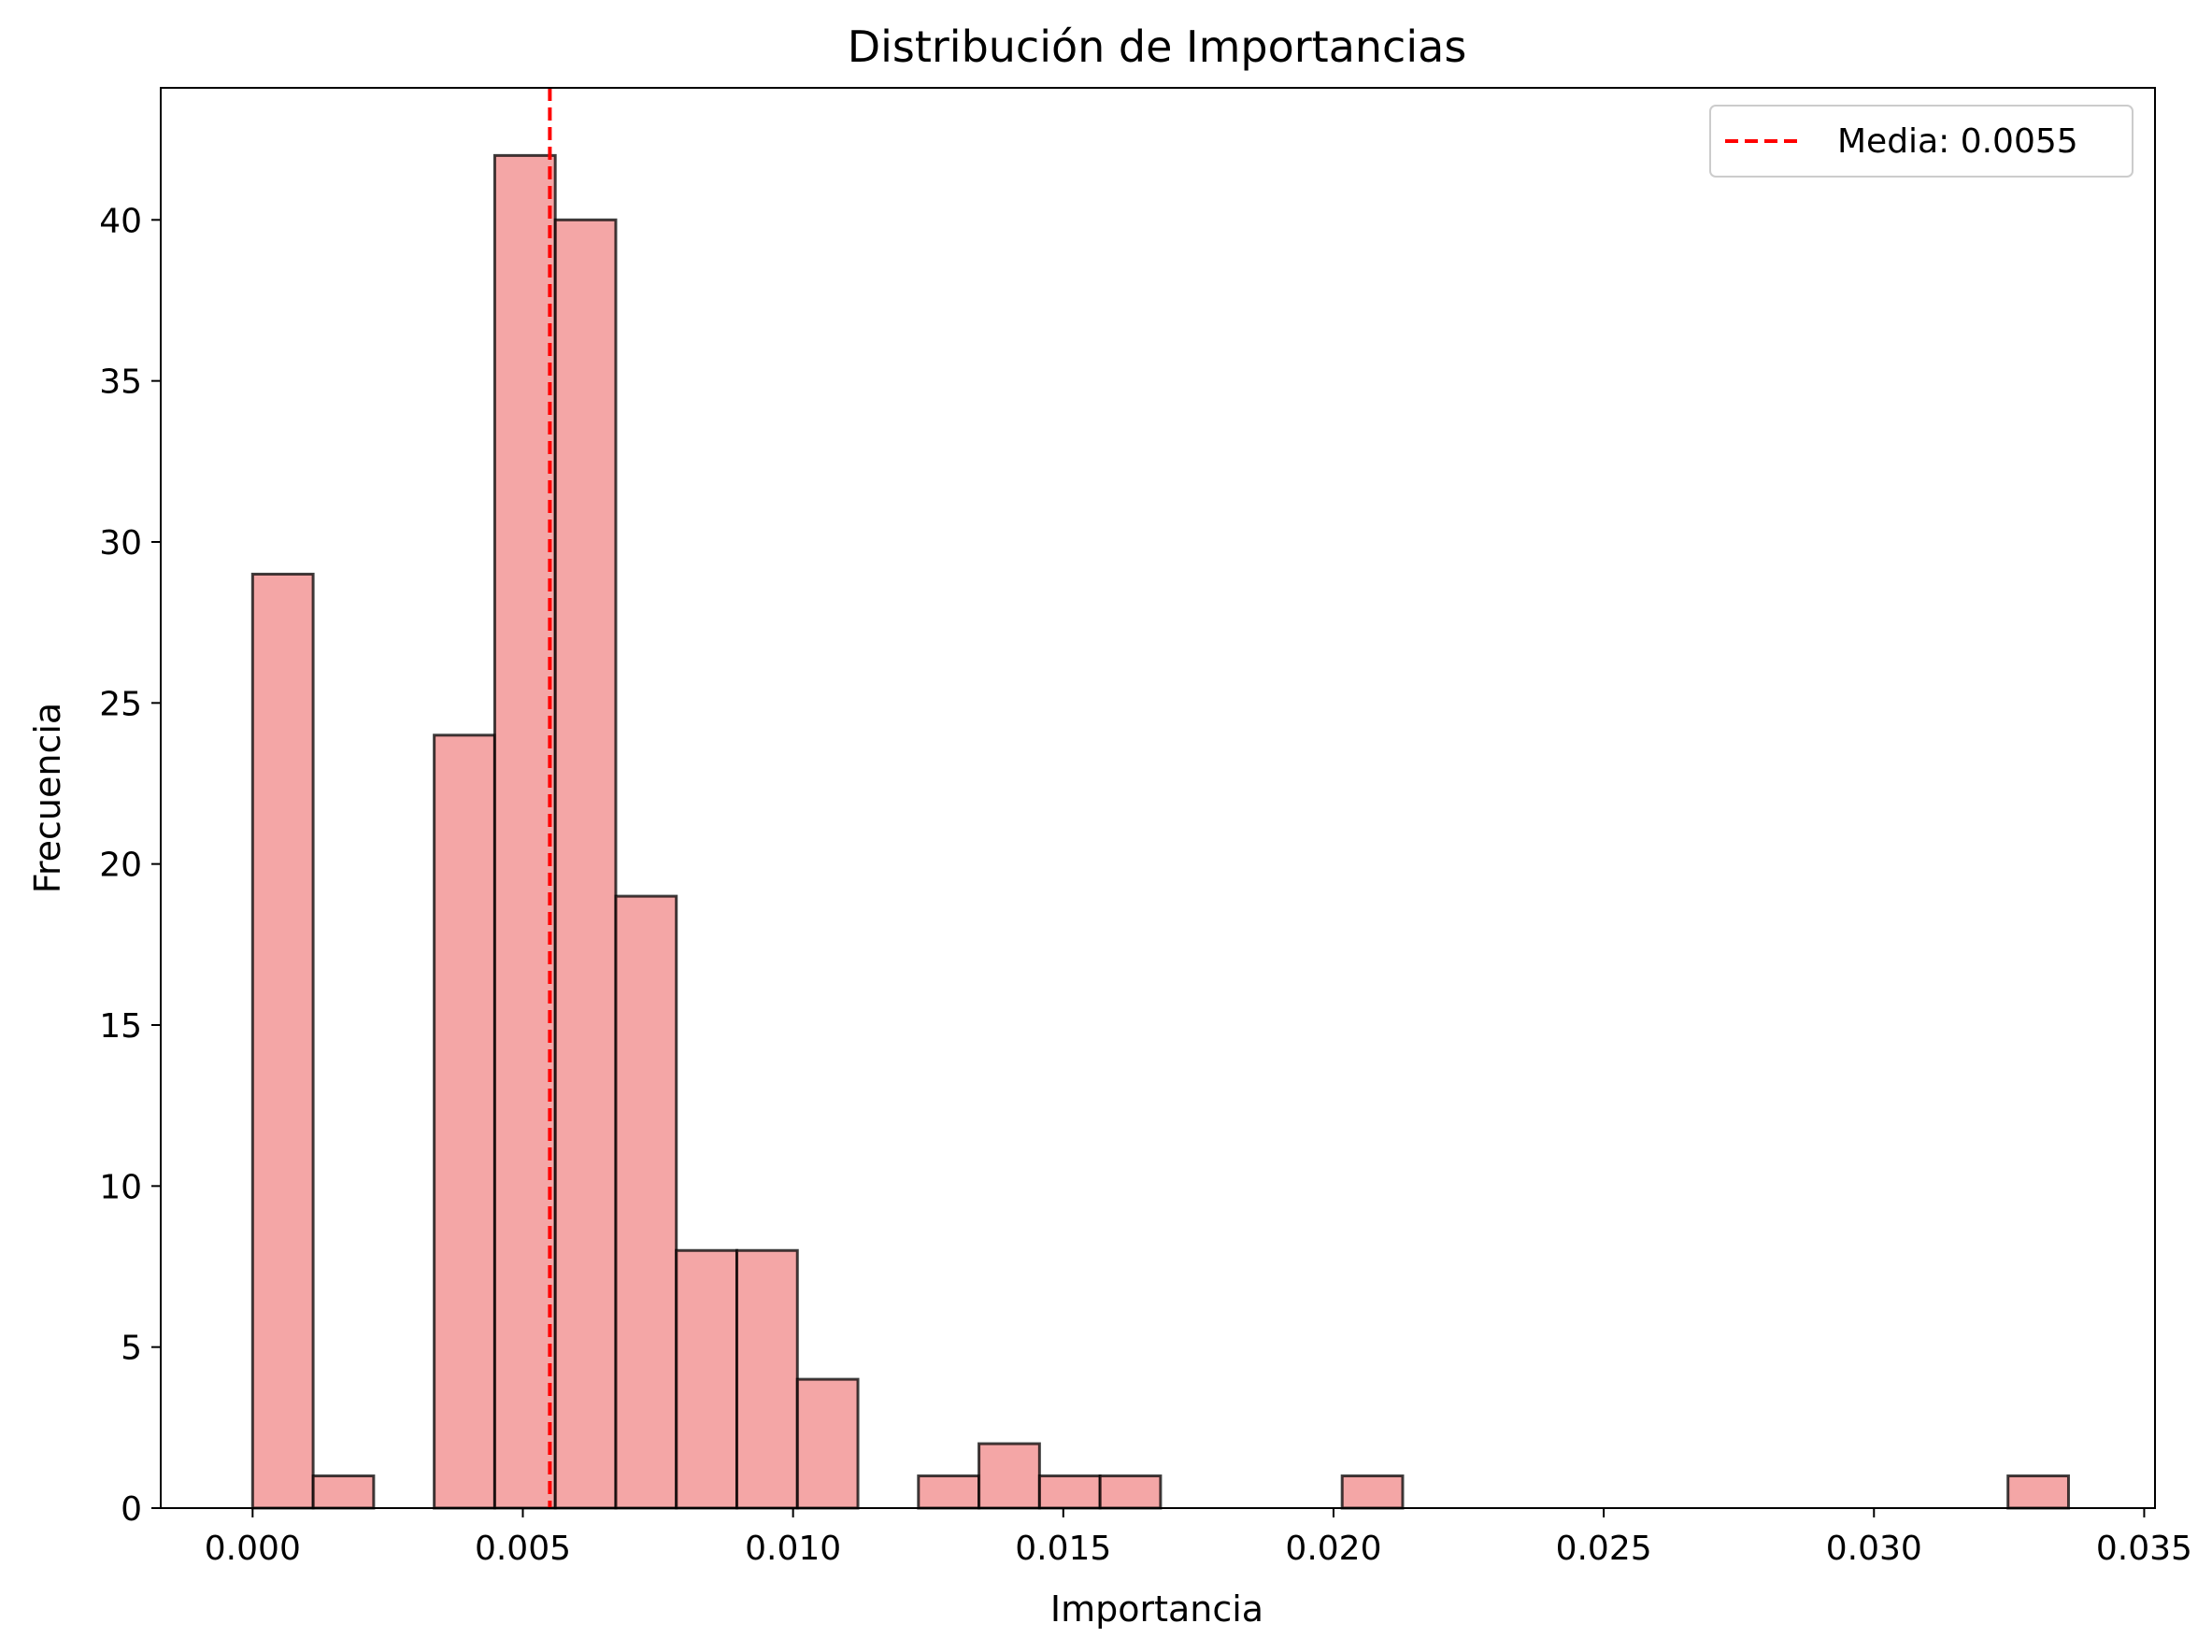 The image size is (2212, 1652). I want to click on x-tick-label: 0.020, so click(1333, 1549).